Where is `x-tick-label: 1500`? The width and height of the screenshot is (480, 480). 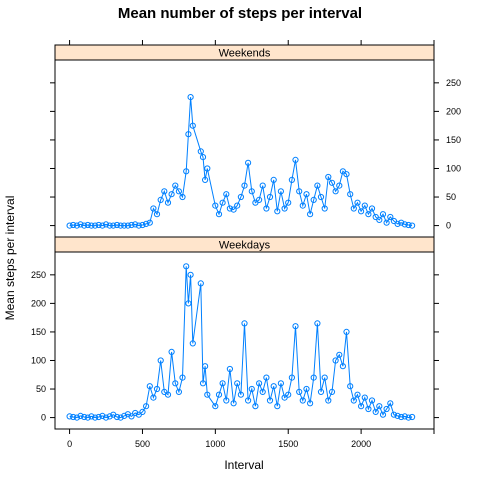
x-tick-label: 1500 is located at coordinates (288, 444).